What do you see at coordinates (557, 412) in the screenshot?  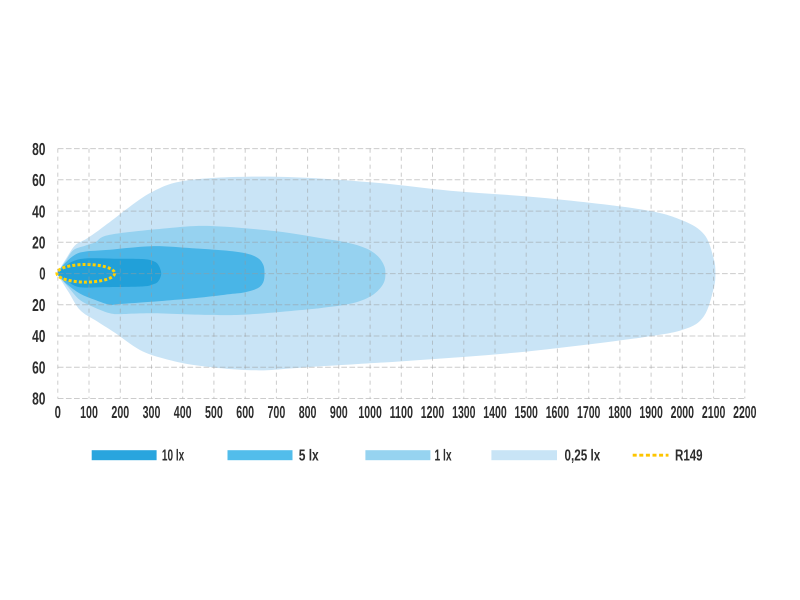 I see `svg-text: 1600` at bounding box center [557, 412].